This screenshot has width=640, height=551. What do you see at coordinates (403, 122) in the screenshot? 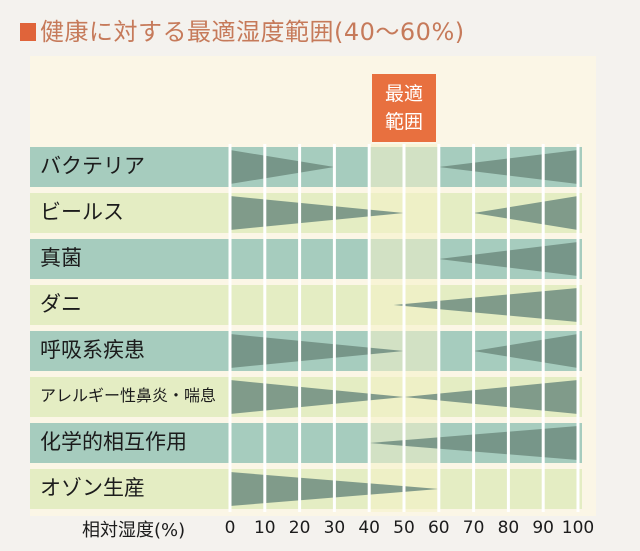
I see `optimal-label-line2: 範囲` at bounding box center [403, 122].